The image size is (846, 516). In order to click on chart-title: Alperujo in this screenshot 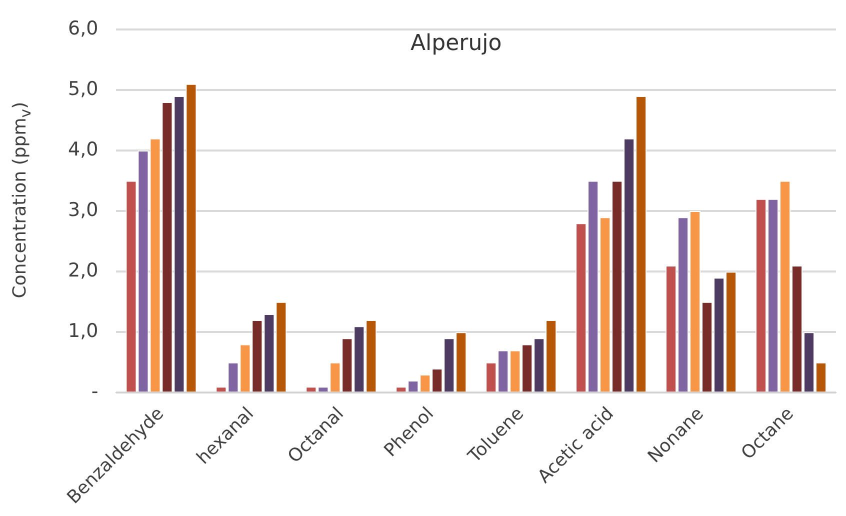, I will do `click(456, 43)`.